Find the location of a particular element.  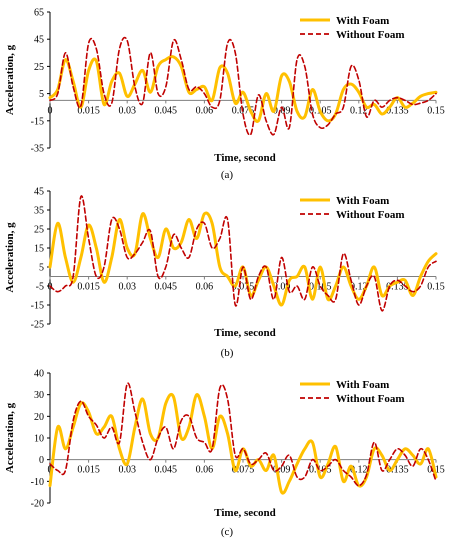

y-tick-label: 35 is located at coordinates (39, 211).